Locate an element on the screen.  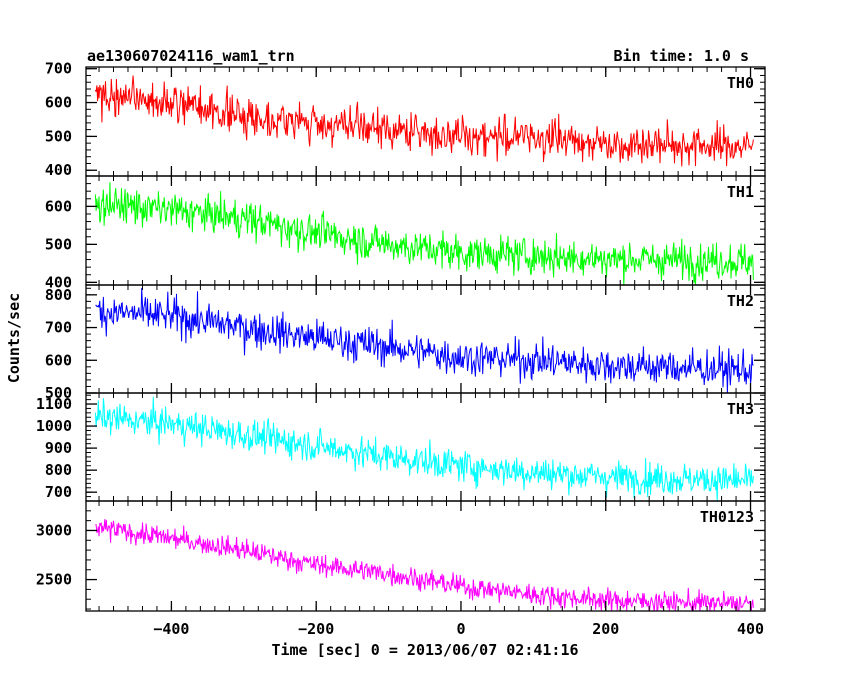
x-axis-label: Time [sec] 0 = 2013/06/07 02:41:16 is located at coordinates (424, 650).